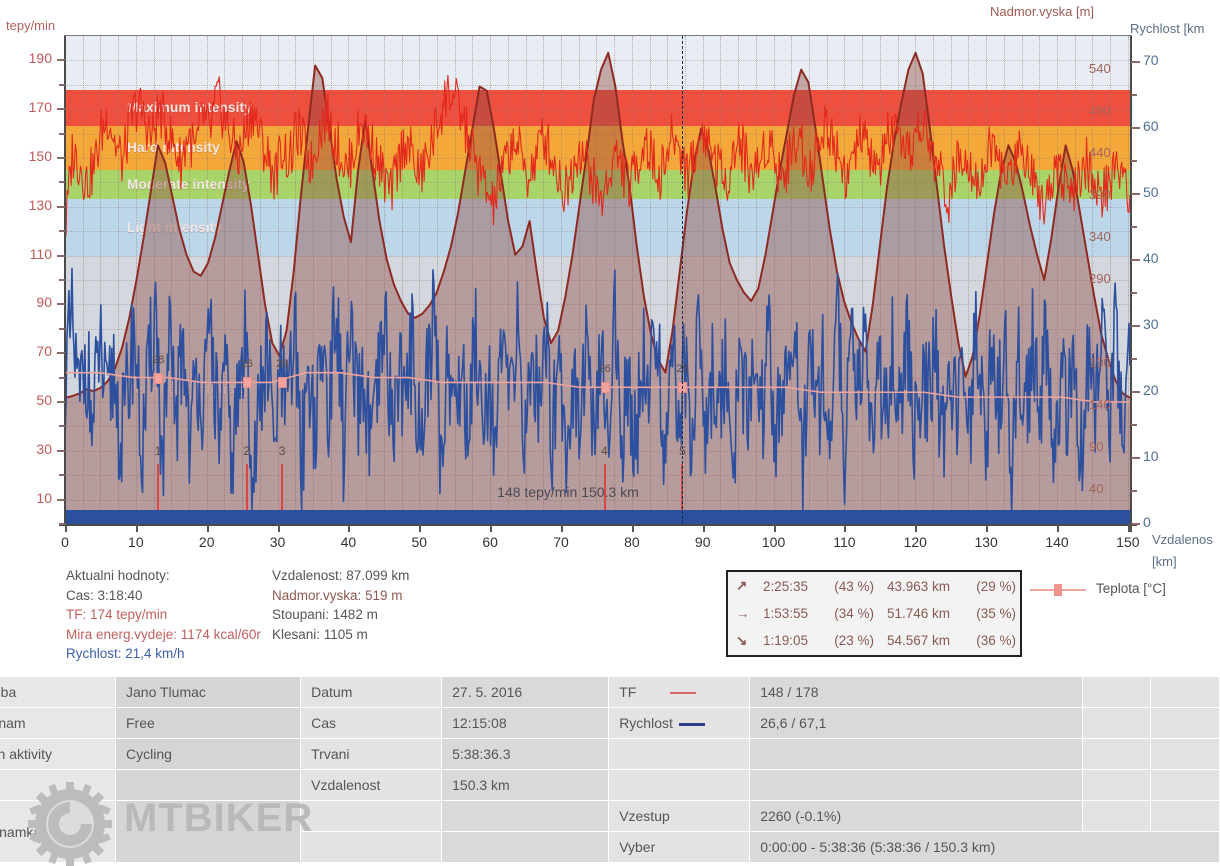  Describe the element at coordinates (40, 253) in the screenshot. I see `axis-tick-label: 110` at that location.